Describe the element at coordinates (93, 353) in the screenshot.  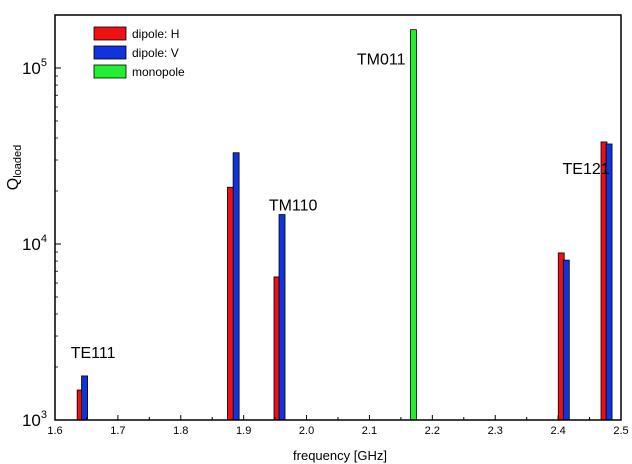
I see `mode-annotation: TE111` at that location.